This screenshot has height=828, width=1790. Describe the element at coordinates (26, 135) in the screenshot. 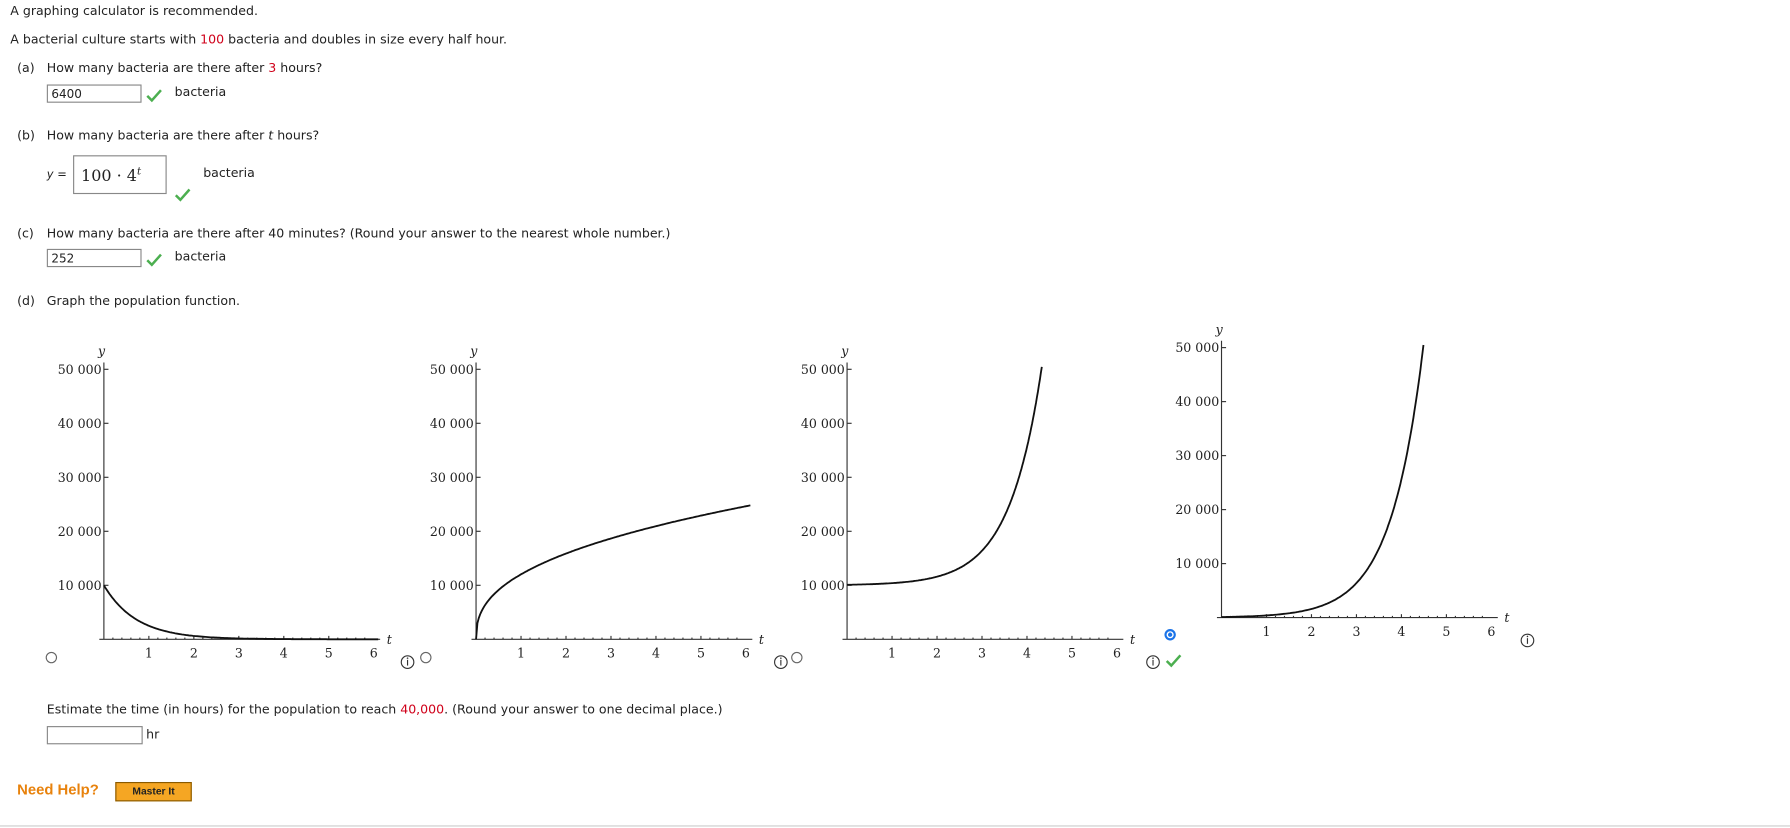

I see `part-label: (b)` at that location.